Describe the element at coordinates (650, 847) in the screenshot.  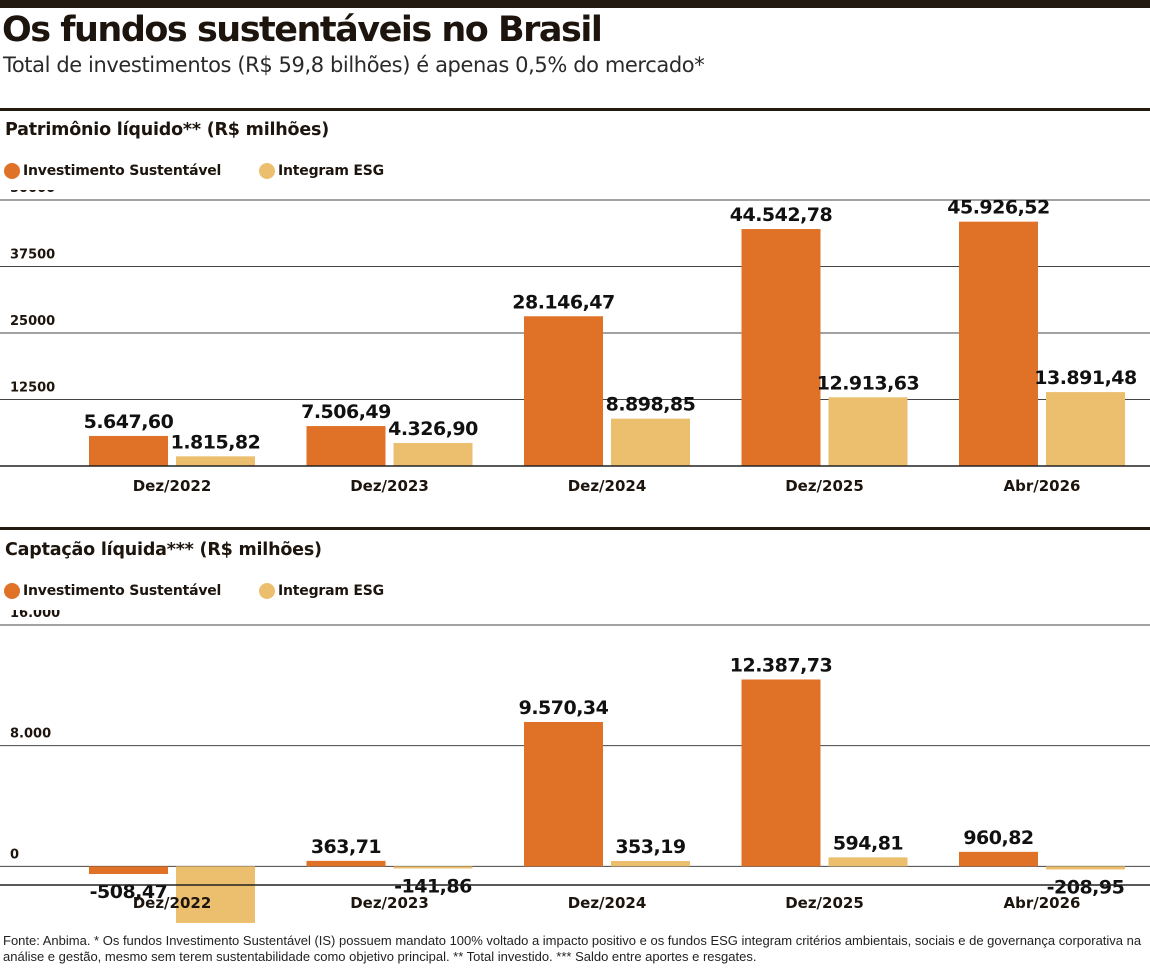
I see `data-label: 353,19` at that location.